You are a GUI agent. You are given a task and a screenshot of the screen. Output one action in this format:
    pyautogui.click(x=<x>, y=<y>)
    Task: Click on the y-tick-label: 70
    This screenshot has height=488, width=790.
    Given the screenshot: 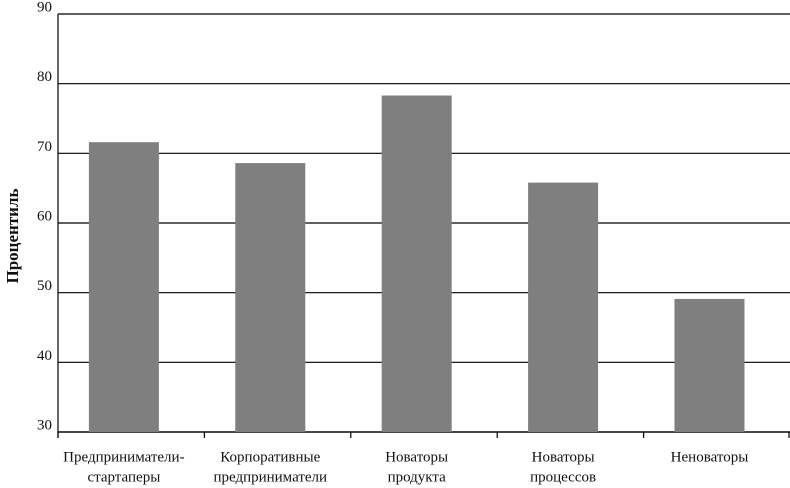 What is the action you would take?
    pyautogui.click(x=44, y=147)
    